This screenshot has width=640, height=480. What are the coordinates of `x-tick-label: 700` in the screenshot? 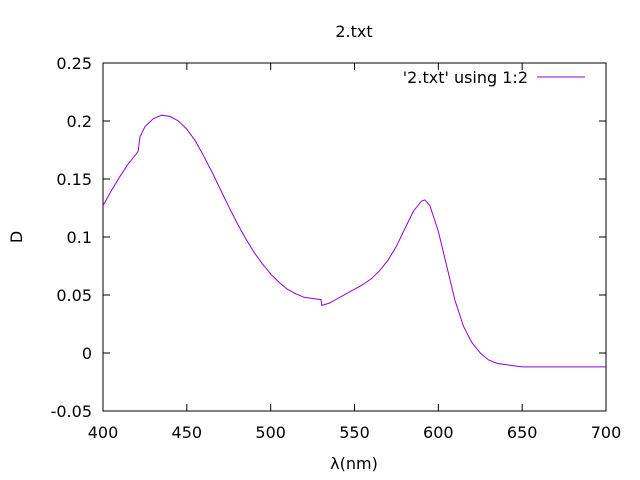 It's located at (606, 432).